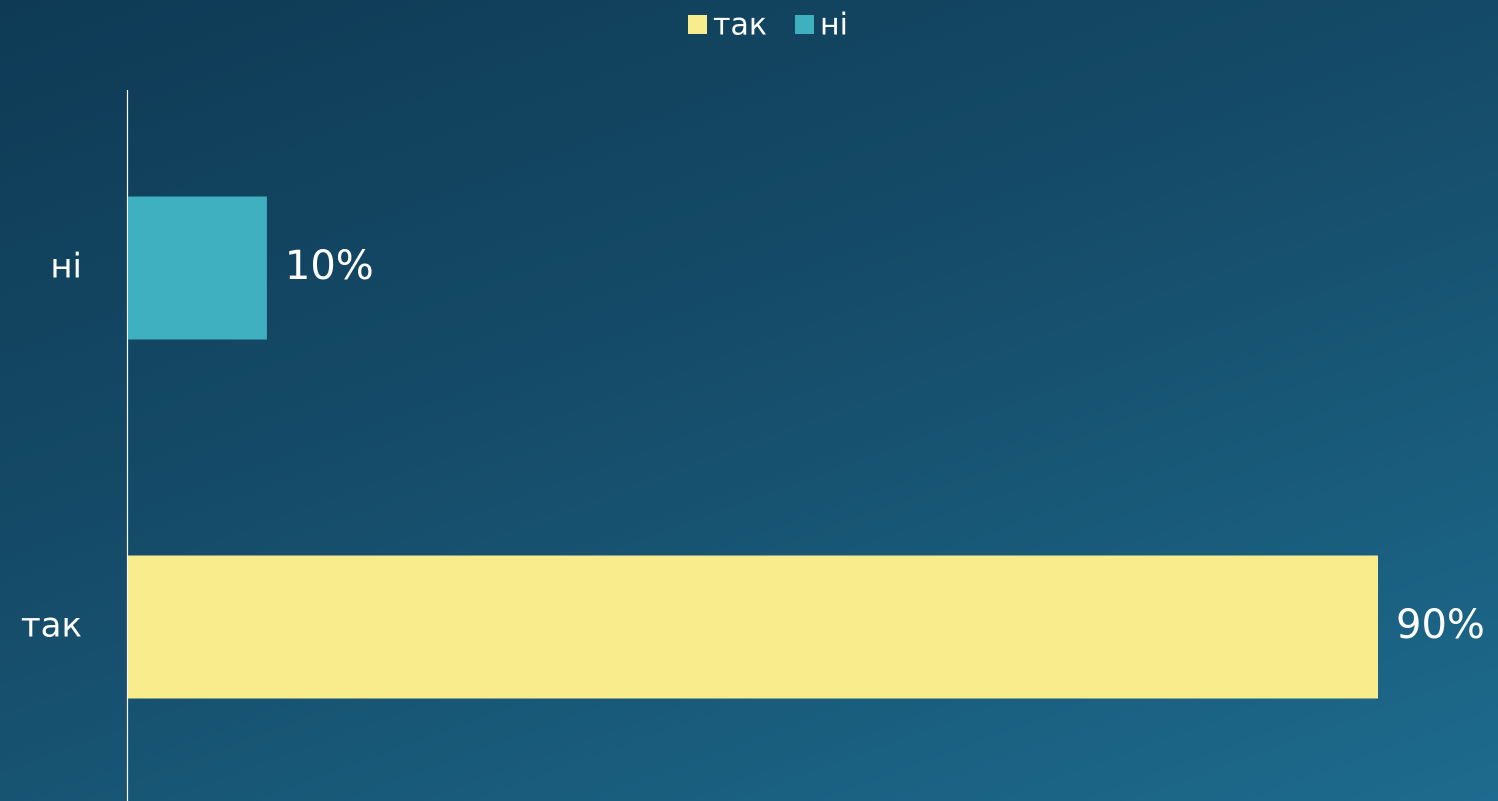 The image size is (1498, 801). What do you see at coordinates (66, 267) in the screenshot?
I see `y-tick-label: ні` at bounding box center [66, 267].